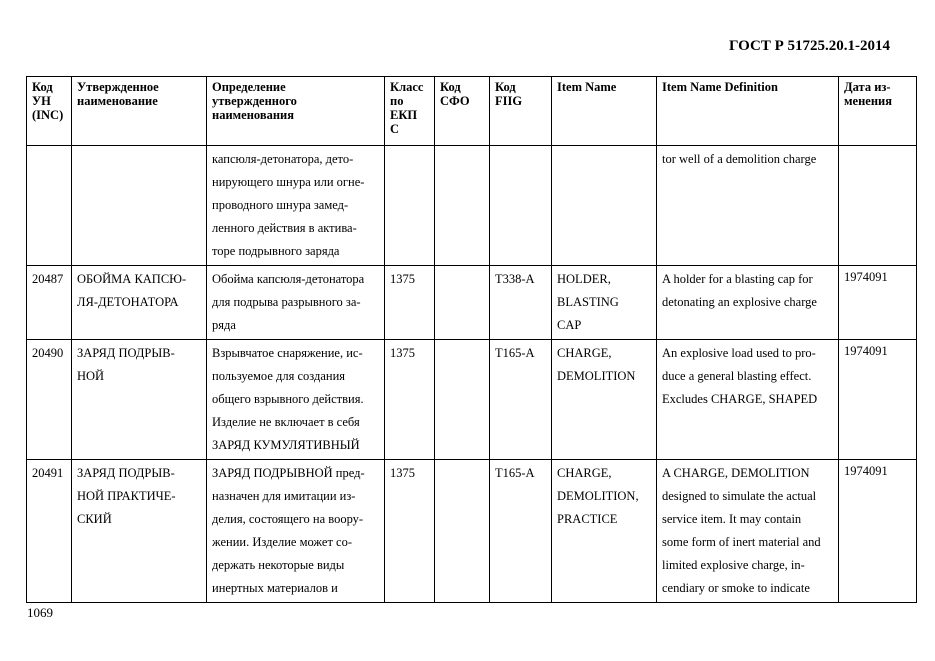 This screenshot has width=935, height=661. I want to click on cell-line: PRACTICE, so click(587, 519).